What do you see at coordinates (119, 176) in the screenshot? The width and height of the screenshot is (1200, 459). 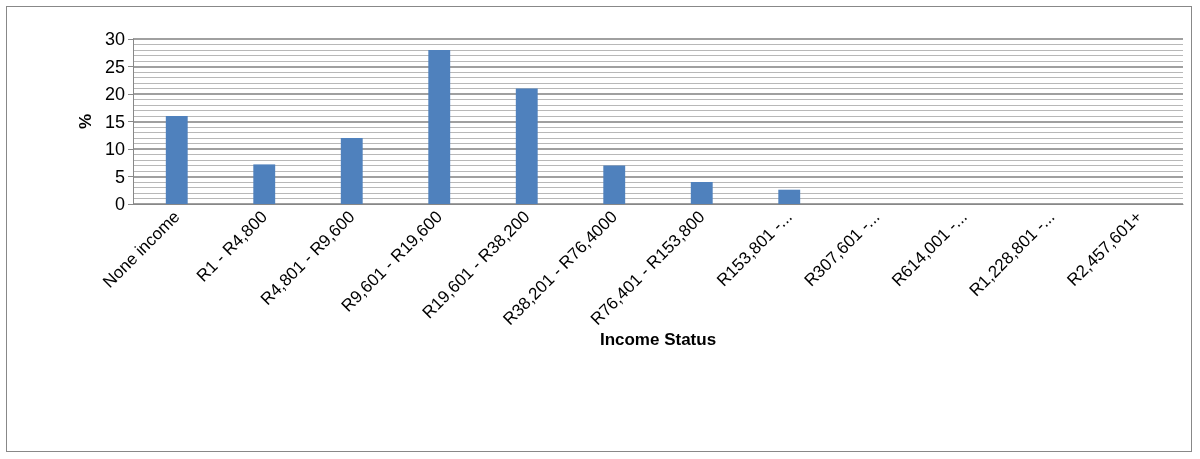 I see `y-tick-label: 5` at bounding box center [119, 176].